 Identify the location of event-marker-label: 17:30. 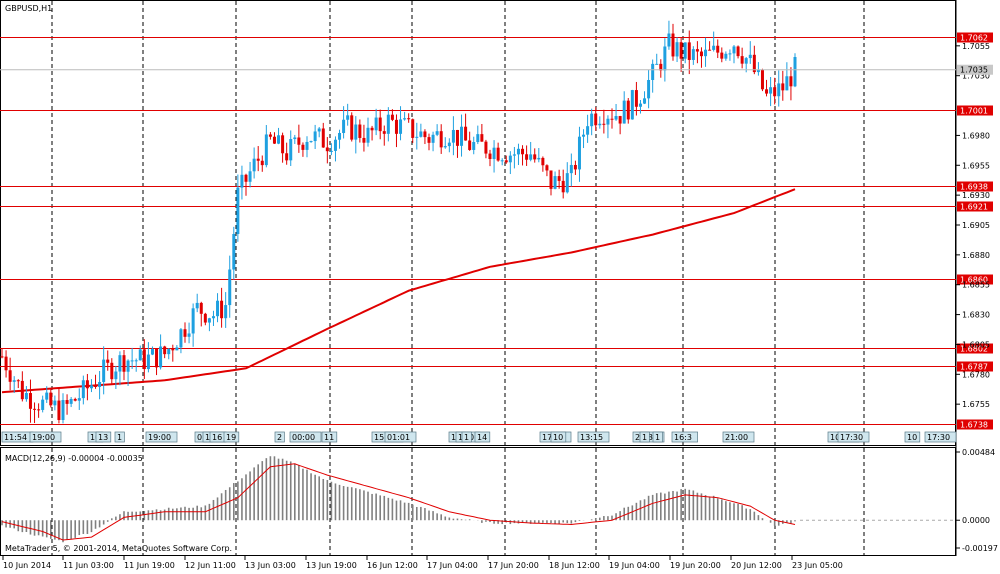
(938, 437).